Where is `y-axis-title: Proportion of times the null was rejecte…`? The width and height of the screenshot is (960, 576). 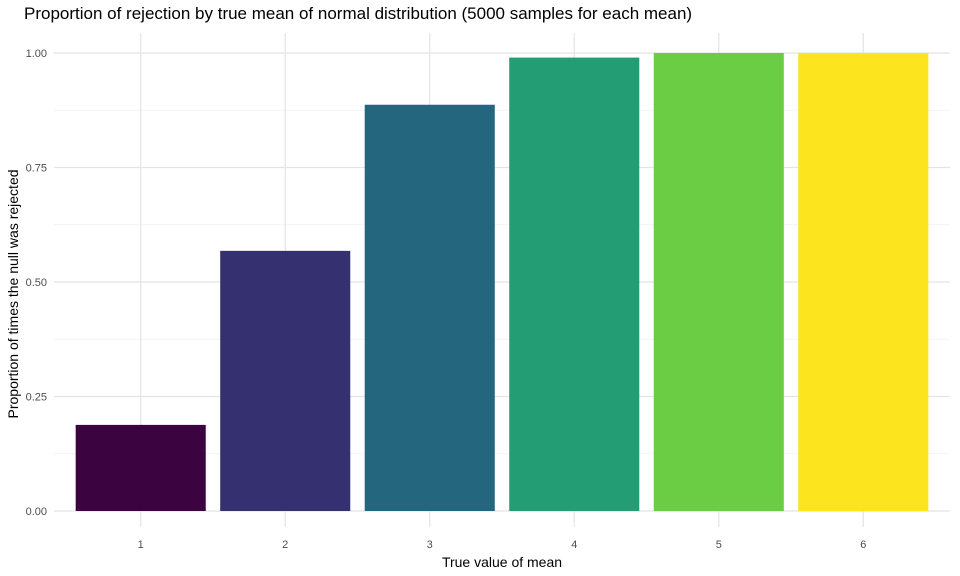
y-axis-title: Proportion of times the null was rejecte… is located at coordinates (13, 293).